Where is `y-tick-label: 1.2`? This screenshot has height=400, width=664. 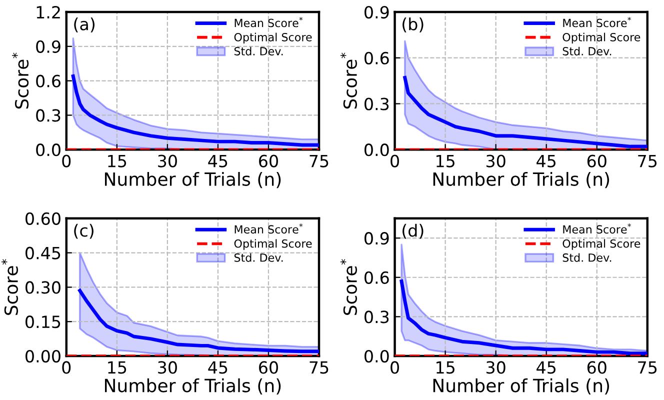 y-tick-label: 1.2 is located at coordinates (48, 12).